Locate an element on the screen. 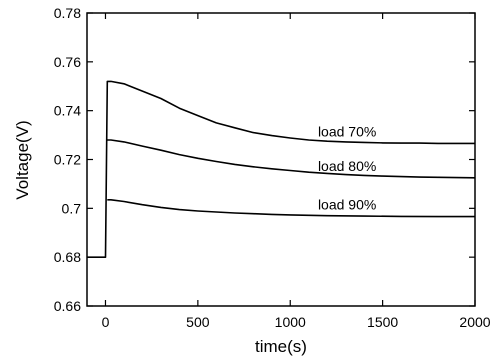 This screenshot has height=362, width=504. x-axis-title: time(s) is located at coordinates (281, 346).